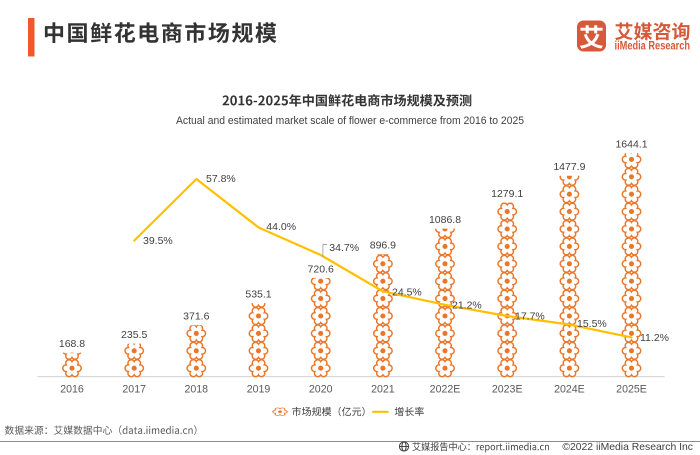  What do you see at coordinates (72, 389) in the screenshot?
I see `svg-text: 2016` at bounding box center [72, 389].